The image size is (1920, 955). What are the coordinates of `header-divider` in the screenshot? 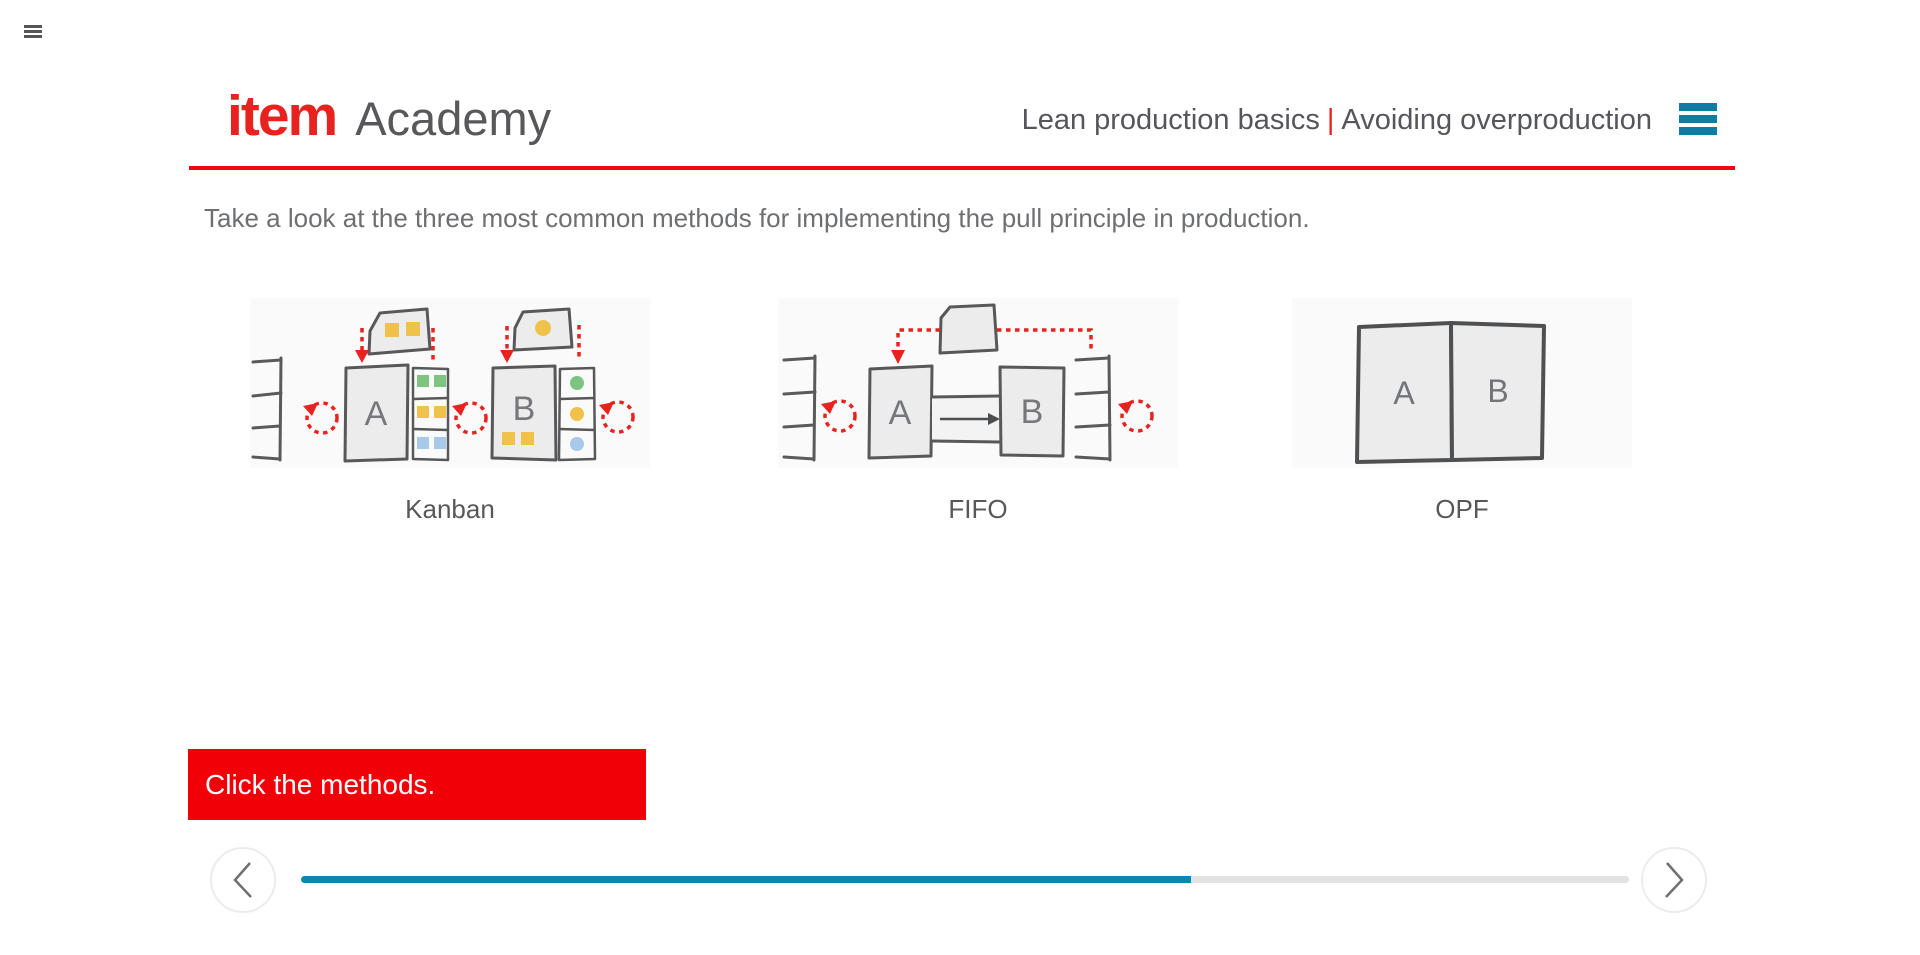 It's located at (962, 168).